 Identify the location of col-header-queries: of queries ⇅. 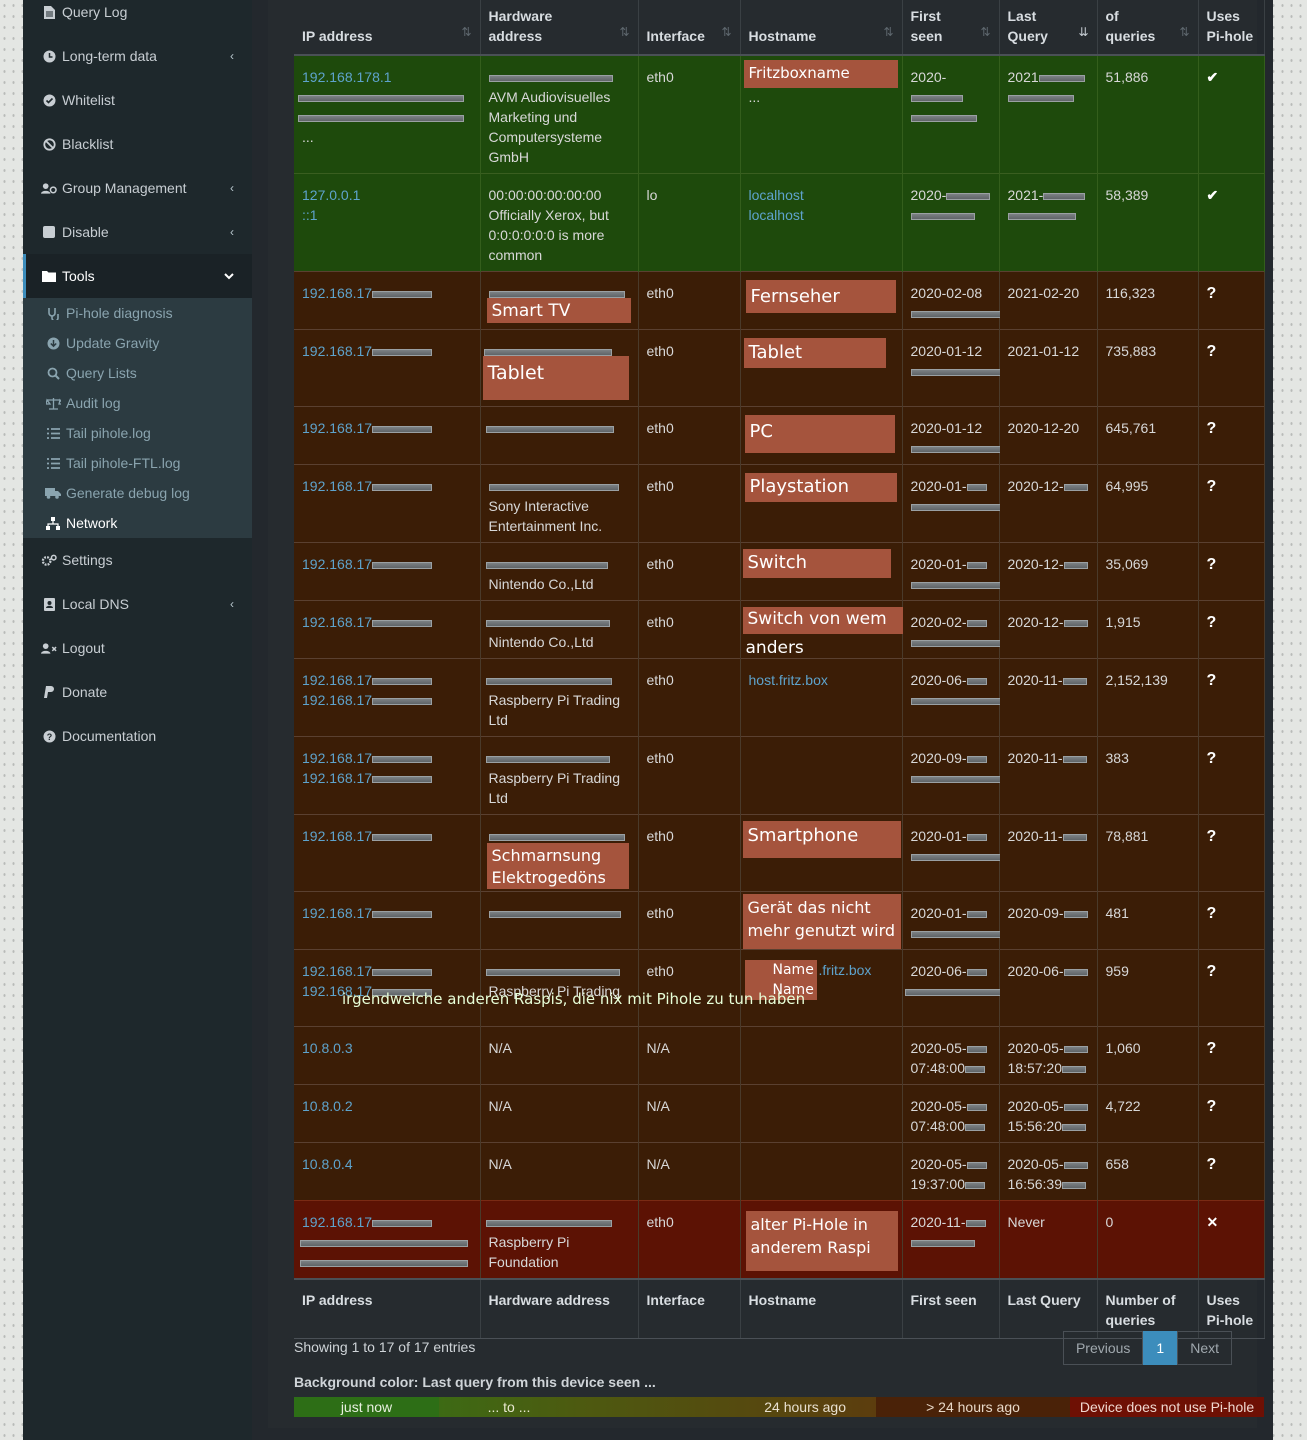
(1148, 27).